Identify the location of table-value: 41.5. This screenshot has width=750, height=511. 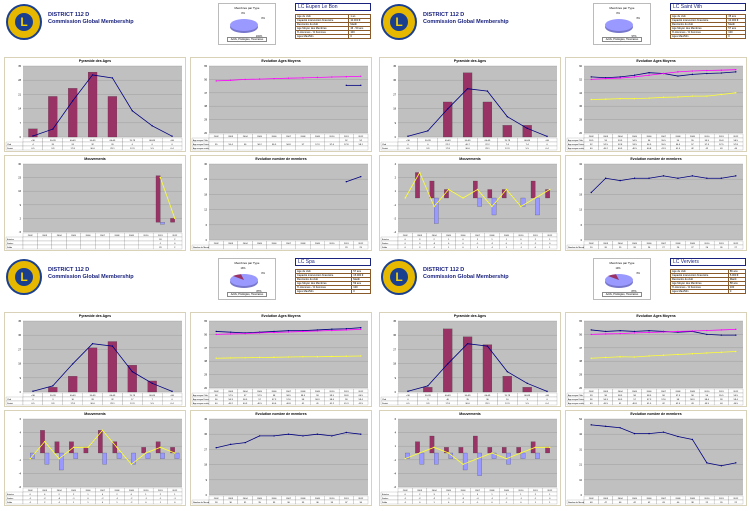
(649, 404).